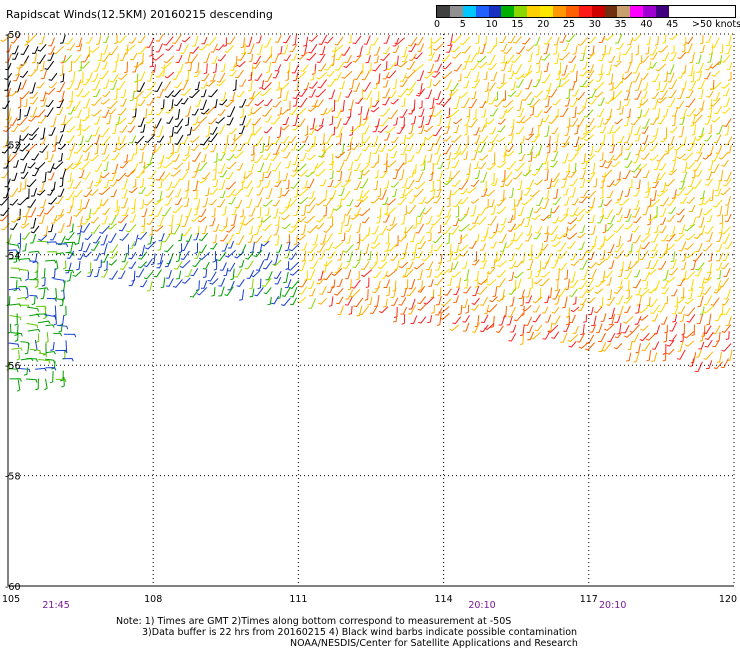  Describe the element at coordinates (594, 24) in the screenshot. I see `colorbar-label: 30` at that location.